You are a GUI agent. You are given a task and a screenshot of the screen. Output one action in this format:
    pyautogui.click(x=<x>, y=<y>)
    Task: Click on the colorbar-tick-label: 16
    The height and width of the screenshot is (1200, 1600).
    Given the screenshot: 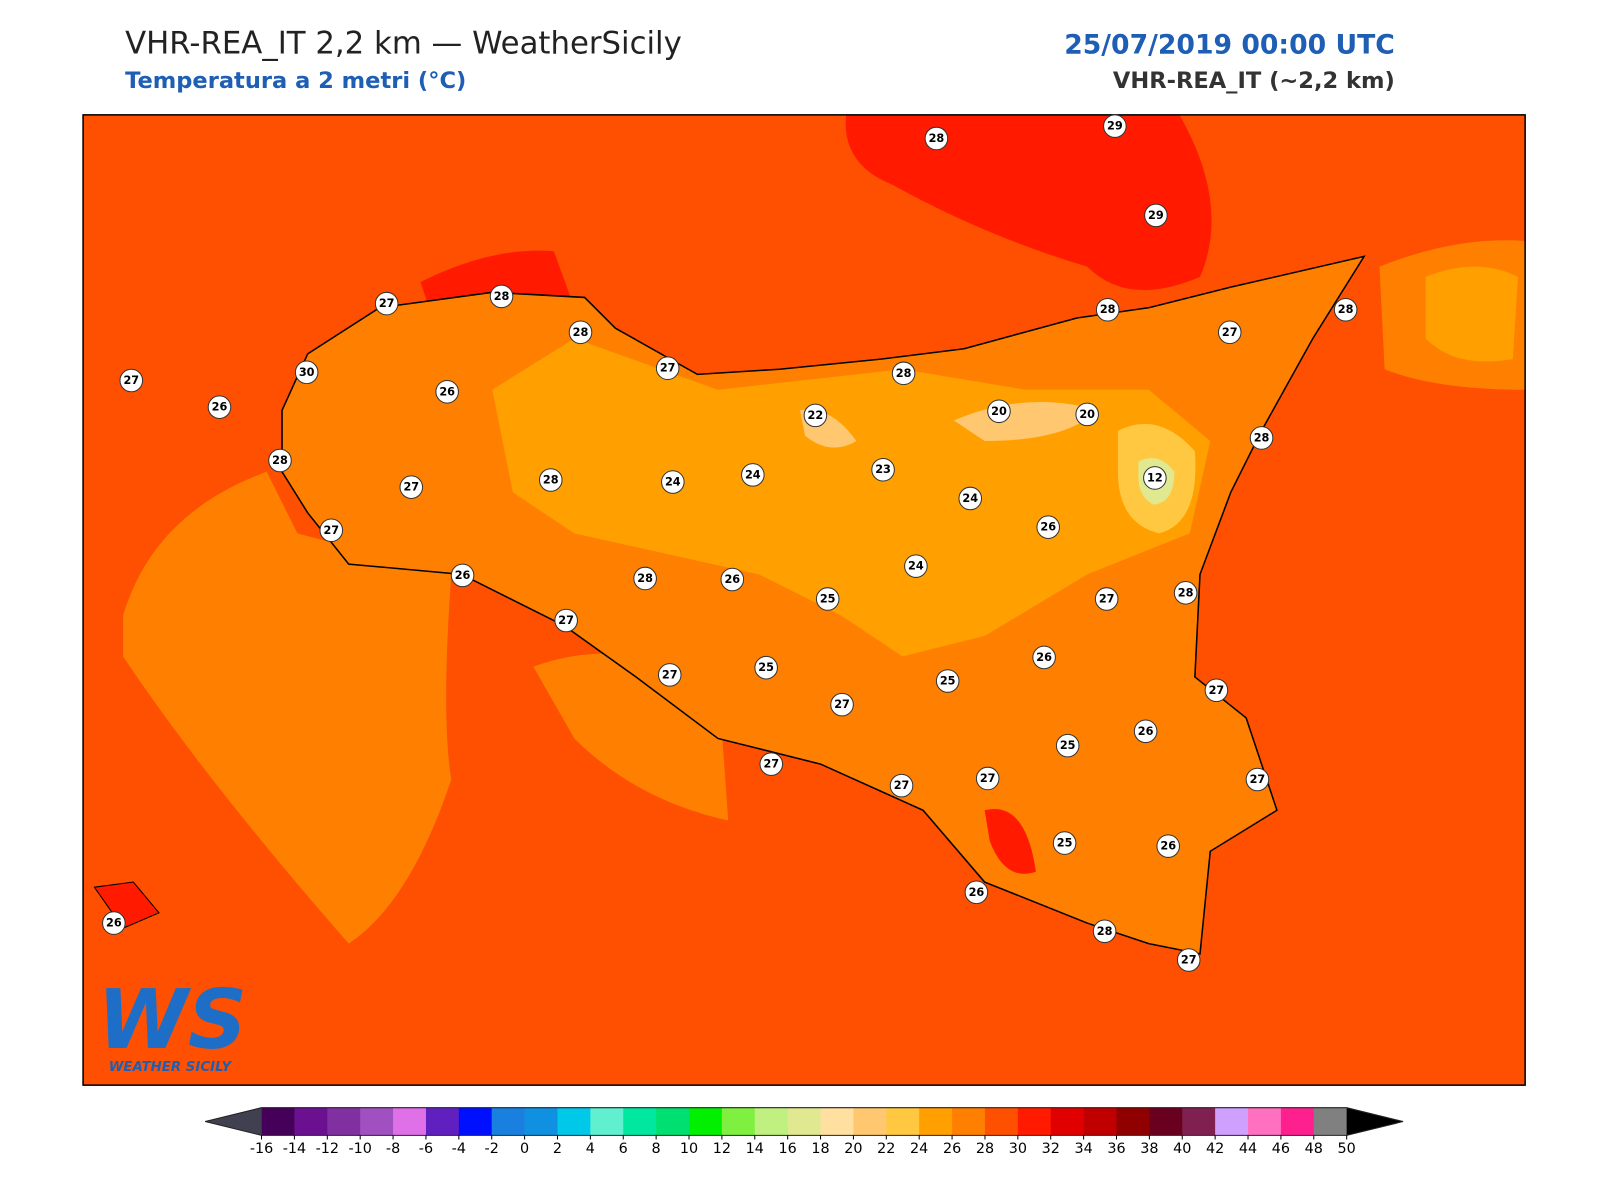 What is the action you would take?
    pyautogui.click(x=788, y=1149)
    